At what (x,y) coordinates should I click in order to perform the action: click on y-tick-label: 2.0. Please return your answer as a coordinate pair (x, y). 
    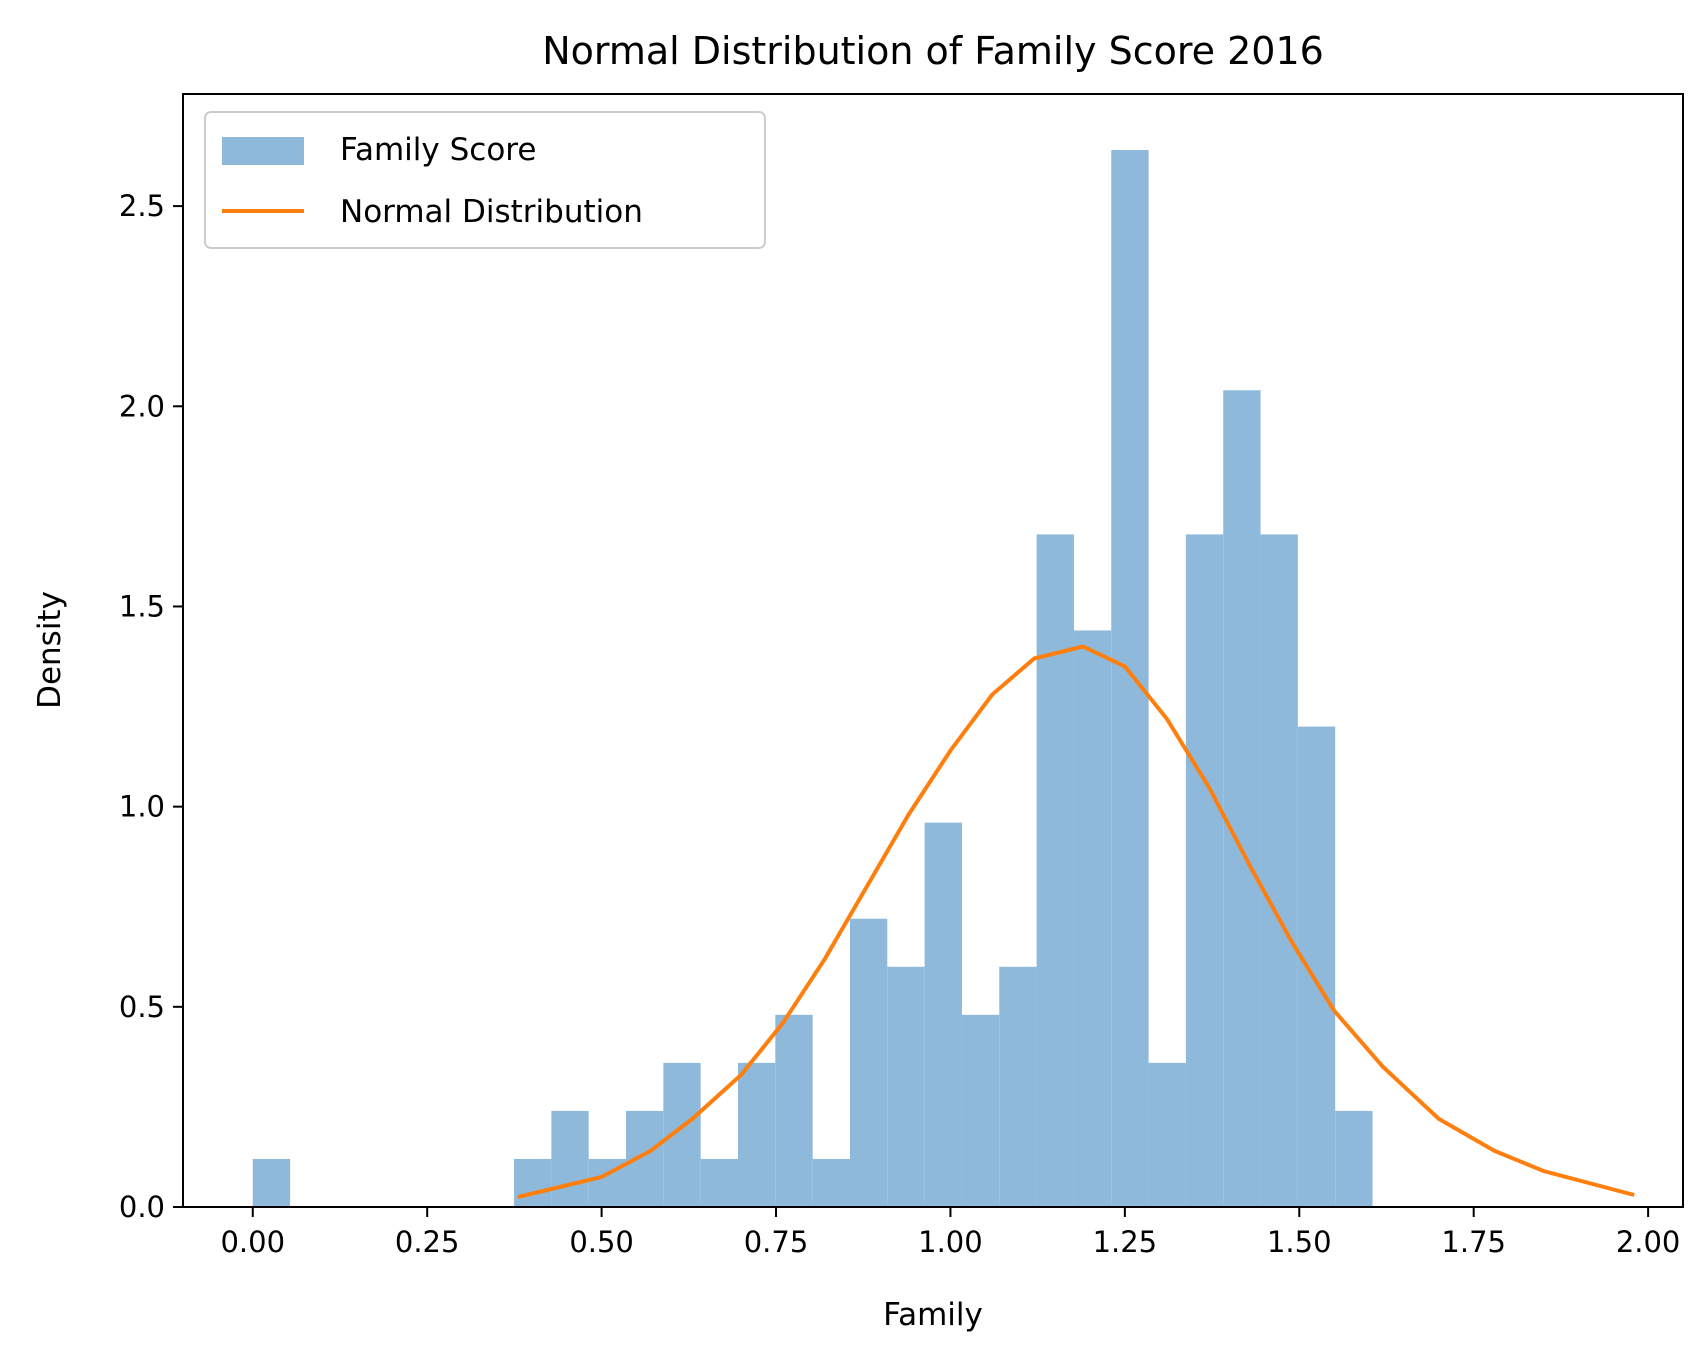
    Looking at the image, I should click on (142, 406).